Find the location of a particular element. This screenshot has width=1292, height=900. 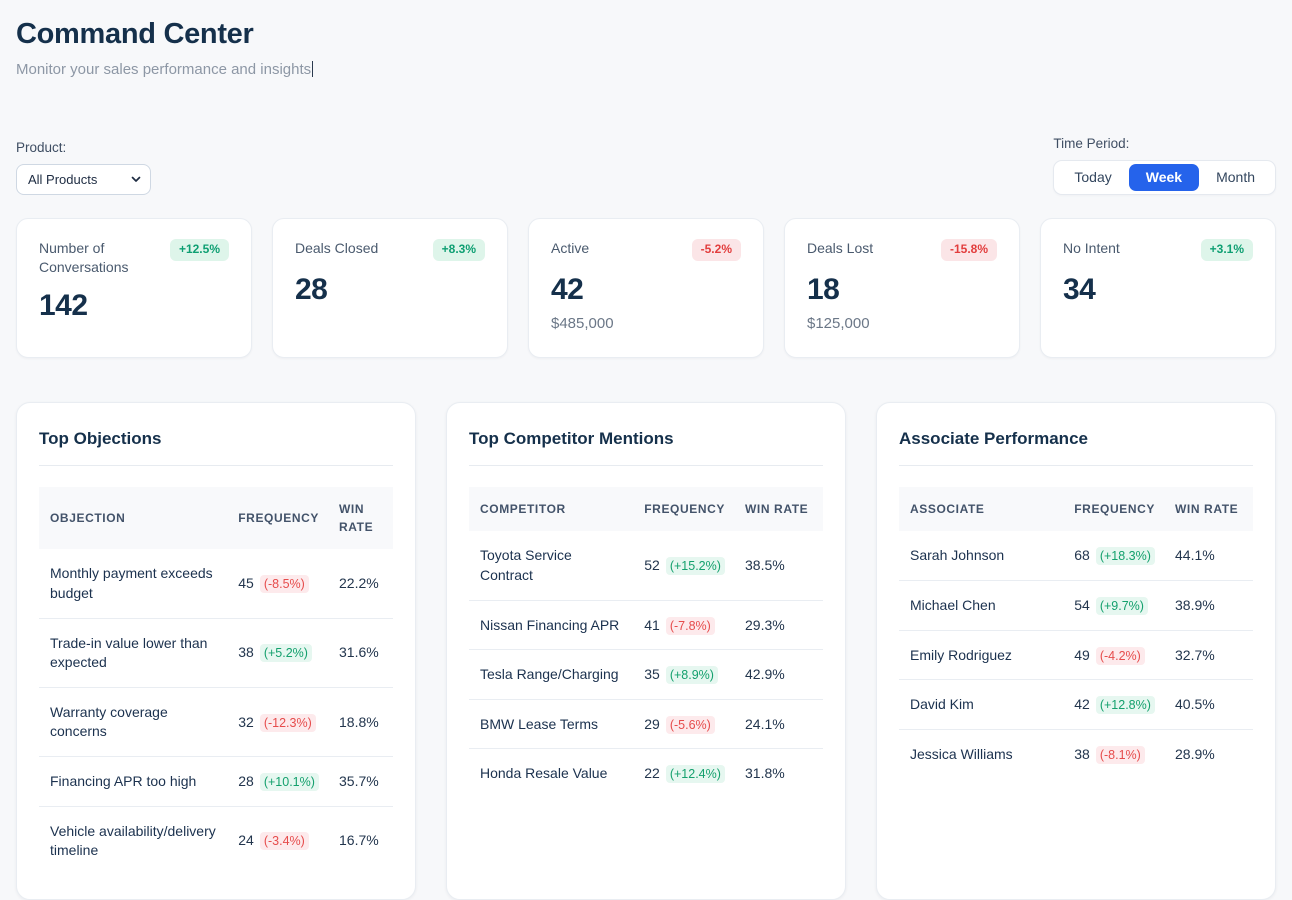

frequency-change: (+8.9%) is located at coordinates (691, 675).